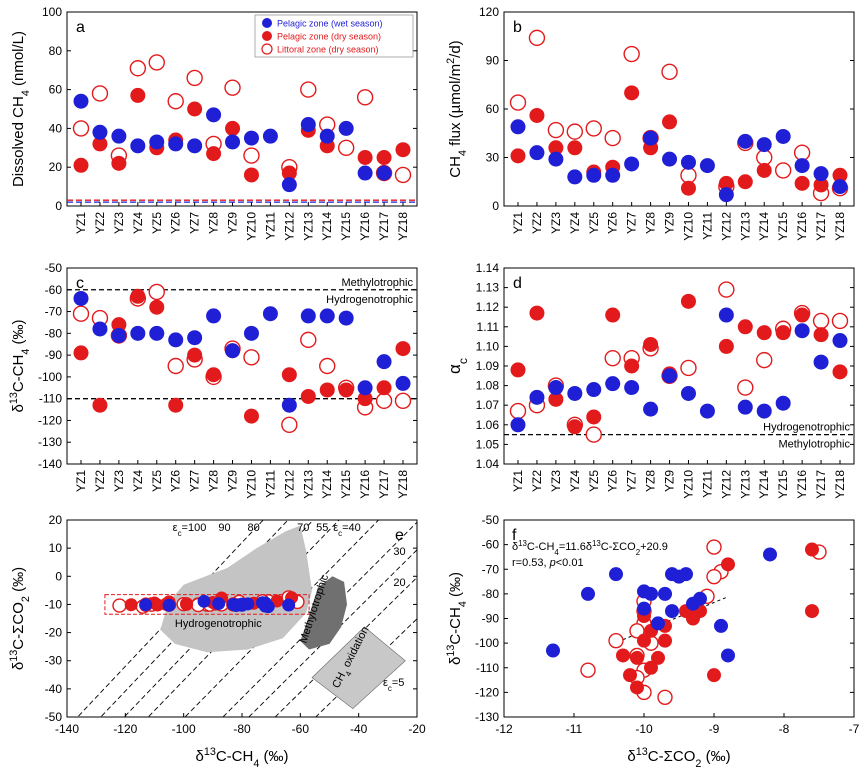  I want to click on x-tick-label: YZ11, so click(270, 484).